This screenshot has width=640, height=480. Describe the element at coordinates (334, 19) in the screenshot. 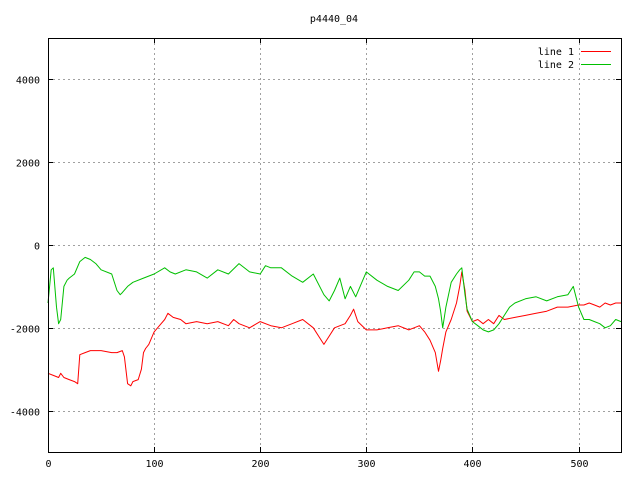

I see `chart-title: p4440_04` at that location.